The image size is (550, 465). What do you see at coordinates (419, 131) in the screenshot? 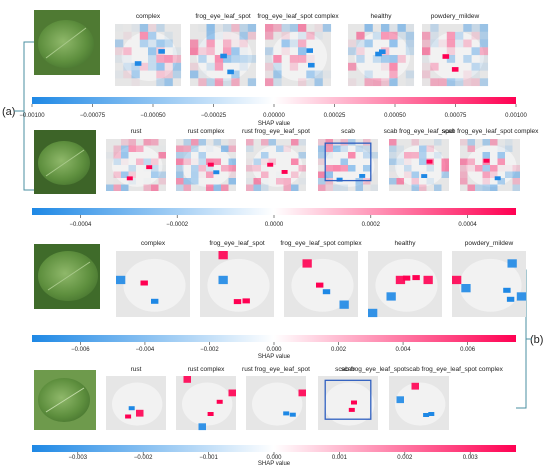
I see `map-title-scab-frog-eye-leaf-spot: scab frog_eye_leaf_spot` at bounding box center [419, 131].